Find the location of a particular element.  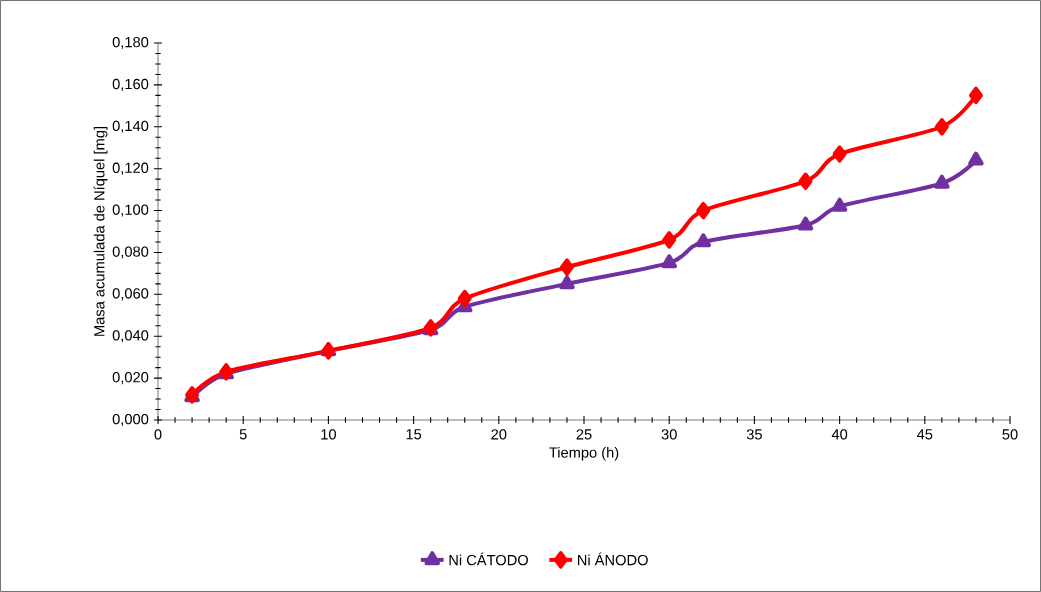

x-tick-label: 10 is located at coordinates (328, 434).